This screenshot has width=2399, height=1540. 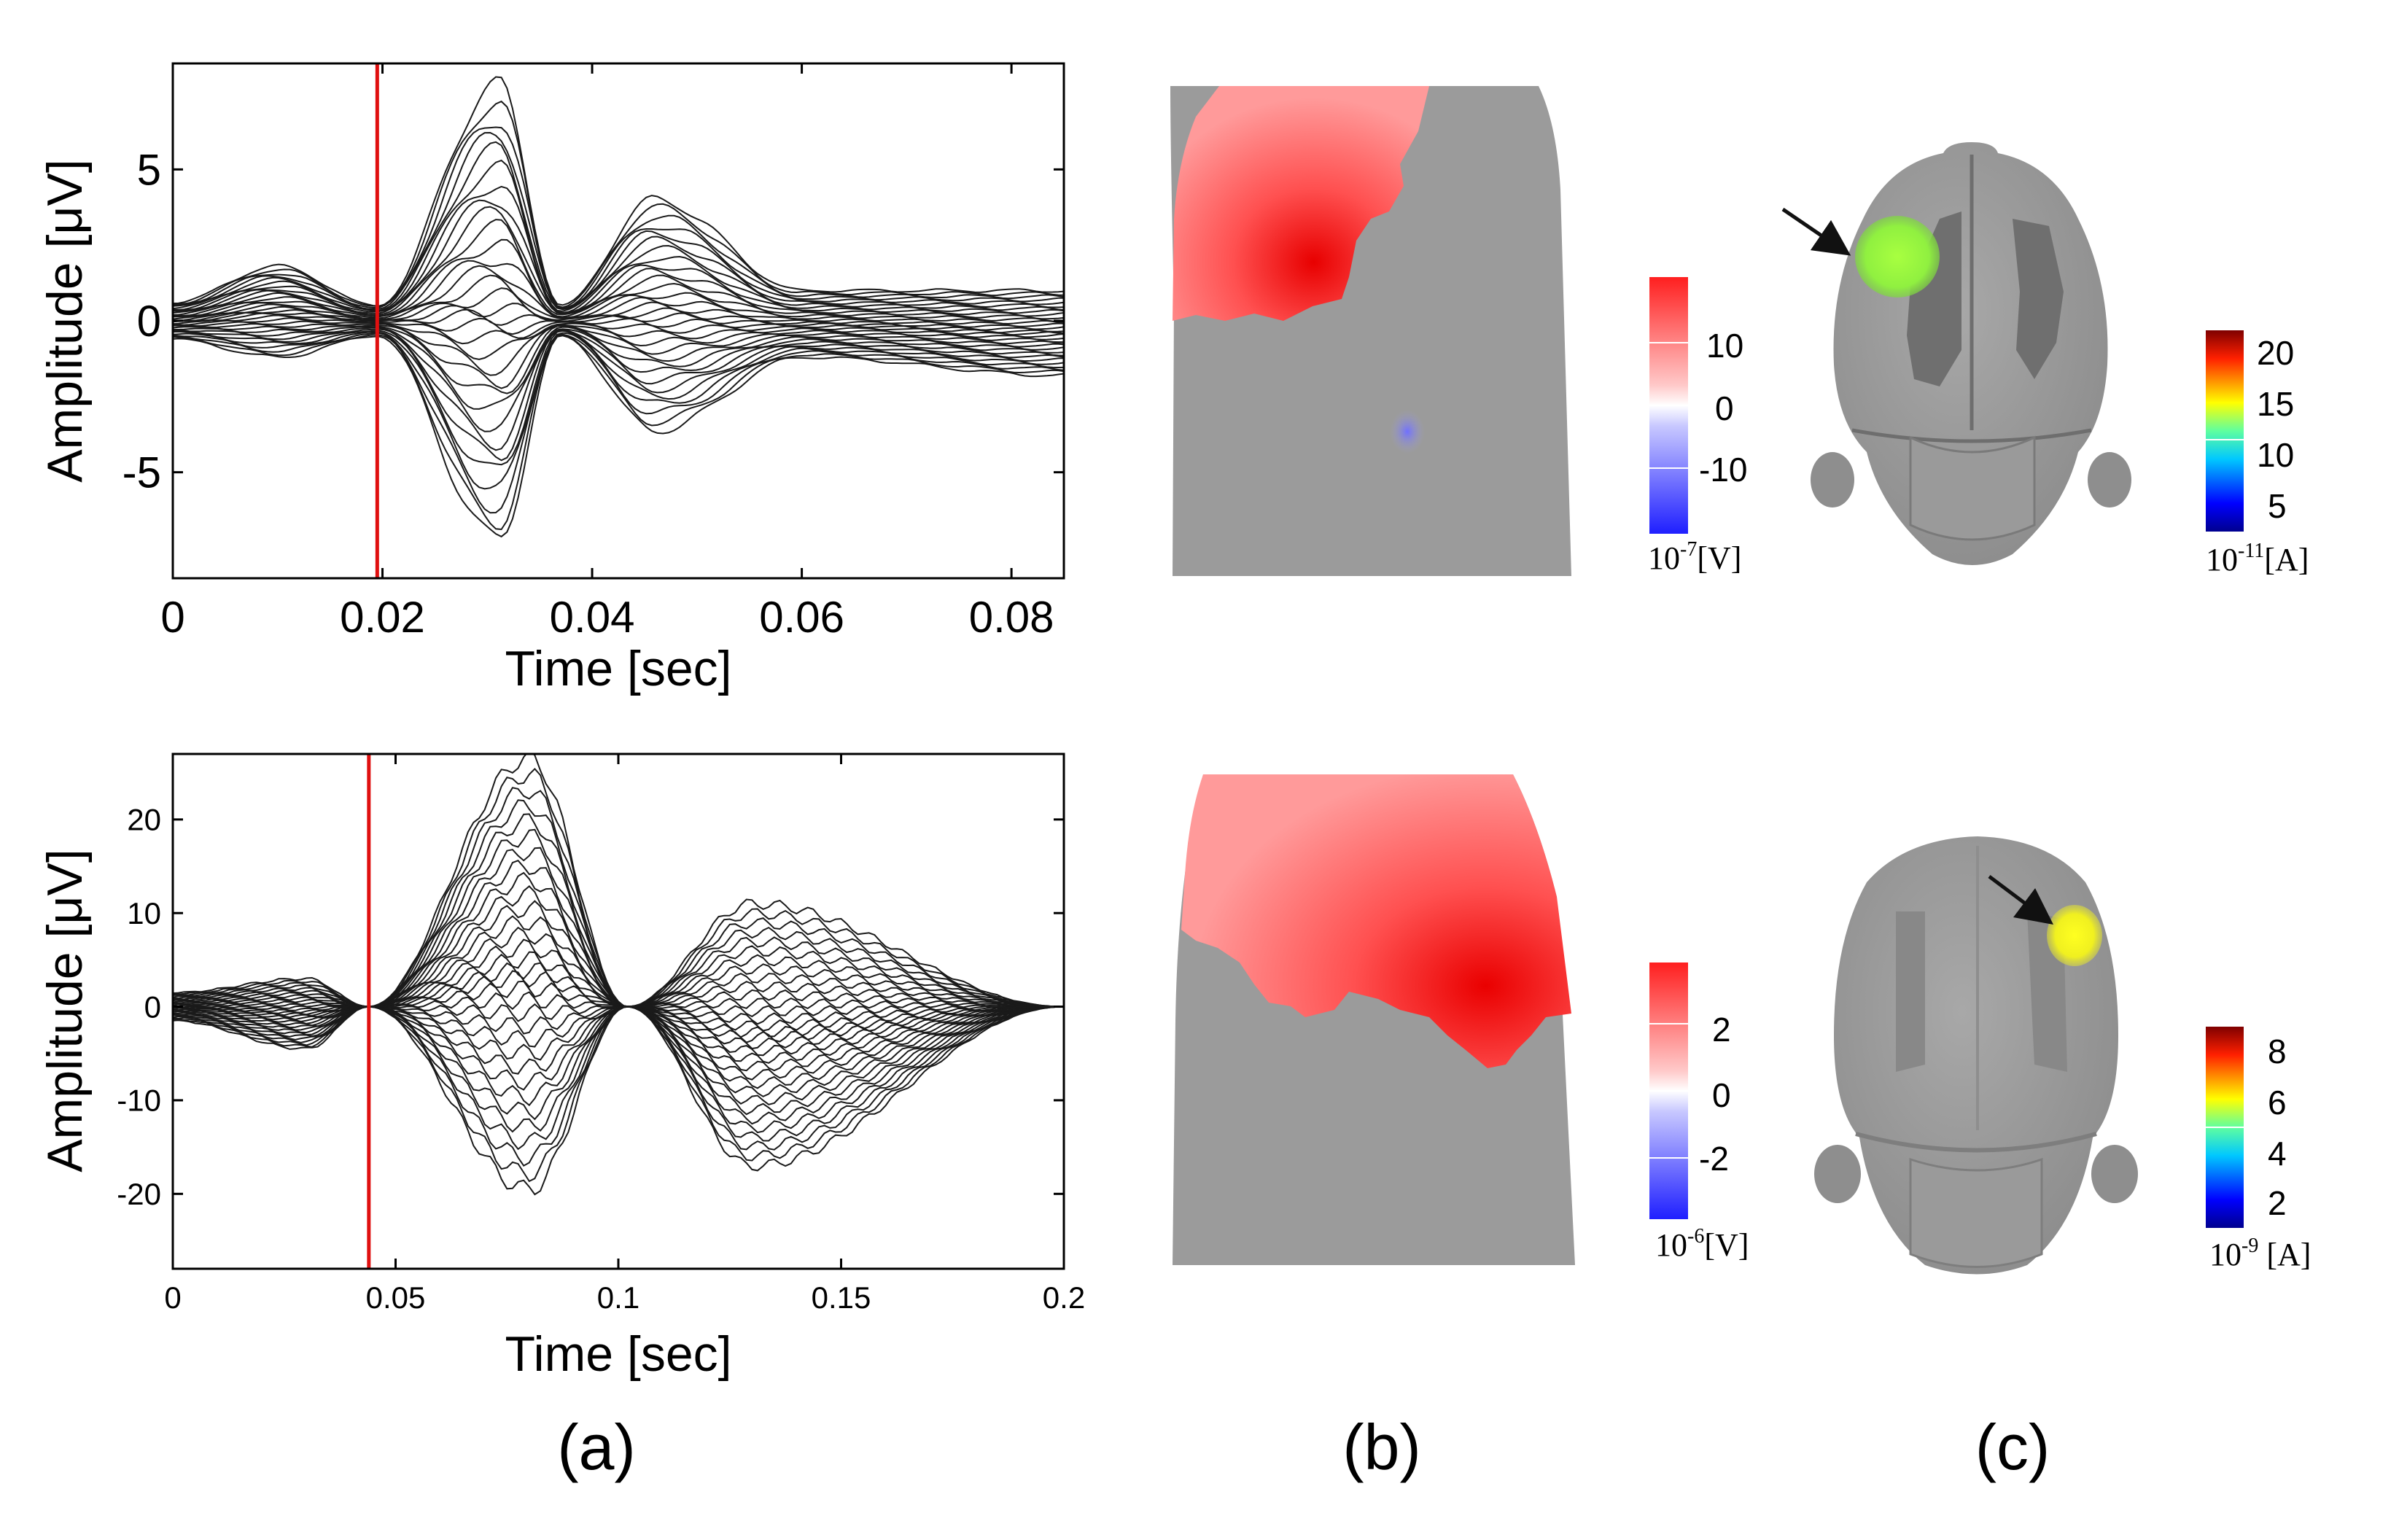 I want to click on colorbar-tick-label: 6, so click(x=2277, y=1102).